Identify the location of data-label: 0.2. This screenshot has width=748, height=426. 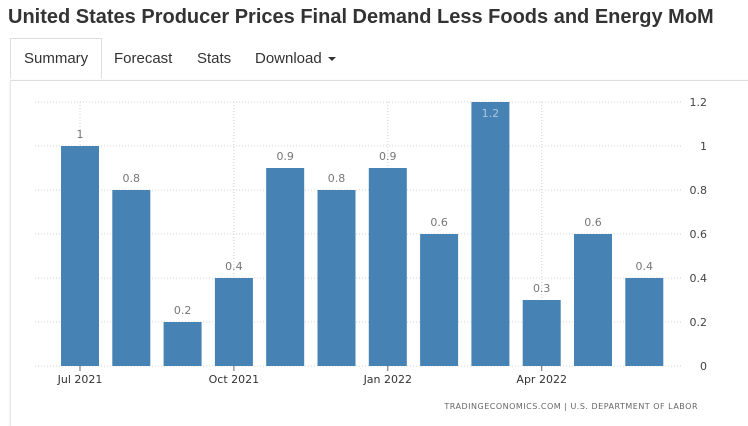
(183, 310).